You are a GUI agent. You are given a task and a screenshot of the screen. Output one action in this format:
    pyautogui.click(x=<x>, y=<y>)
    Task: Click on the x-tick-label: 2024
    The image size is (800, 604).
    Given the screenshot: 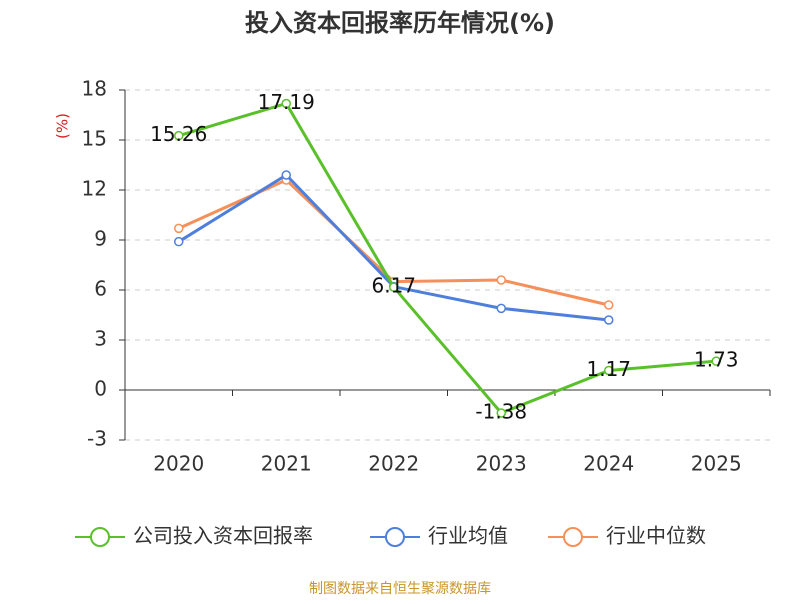 What is the action you would take?
    pyautogui.click(x=608, y=464)
    